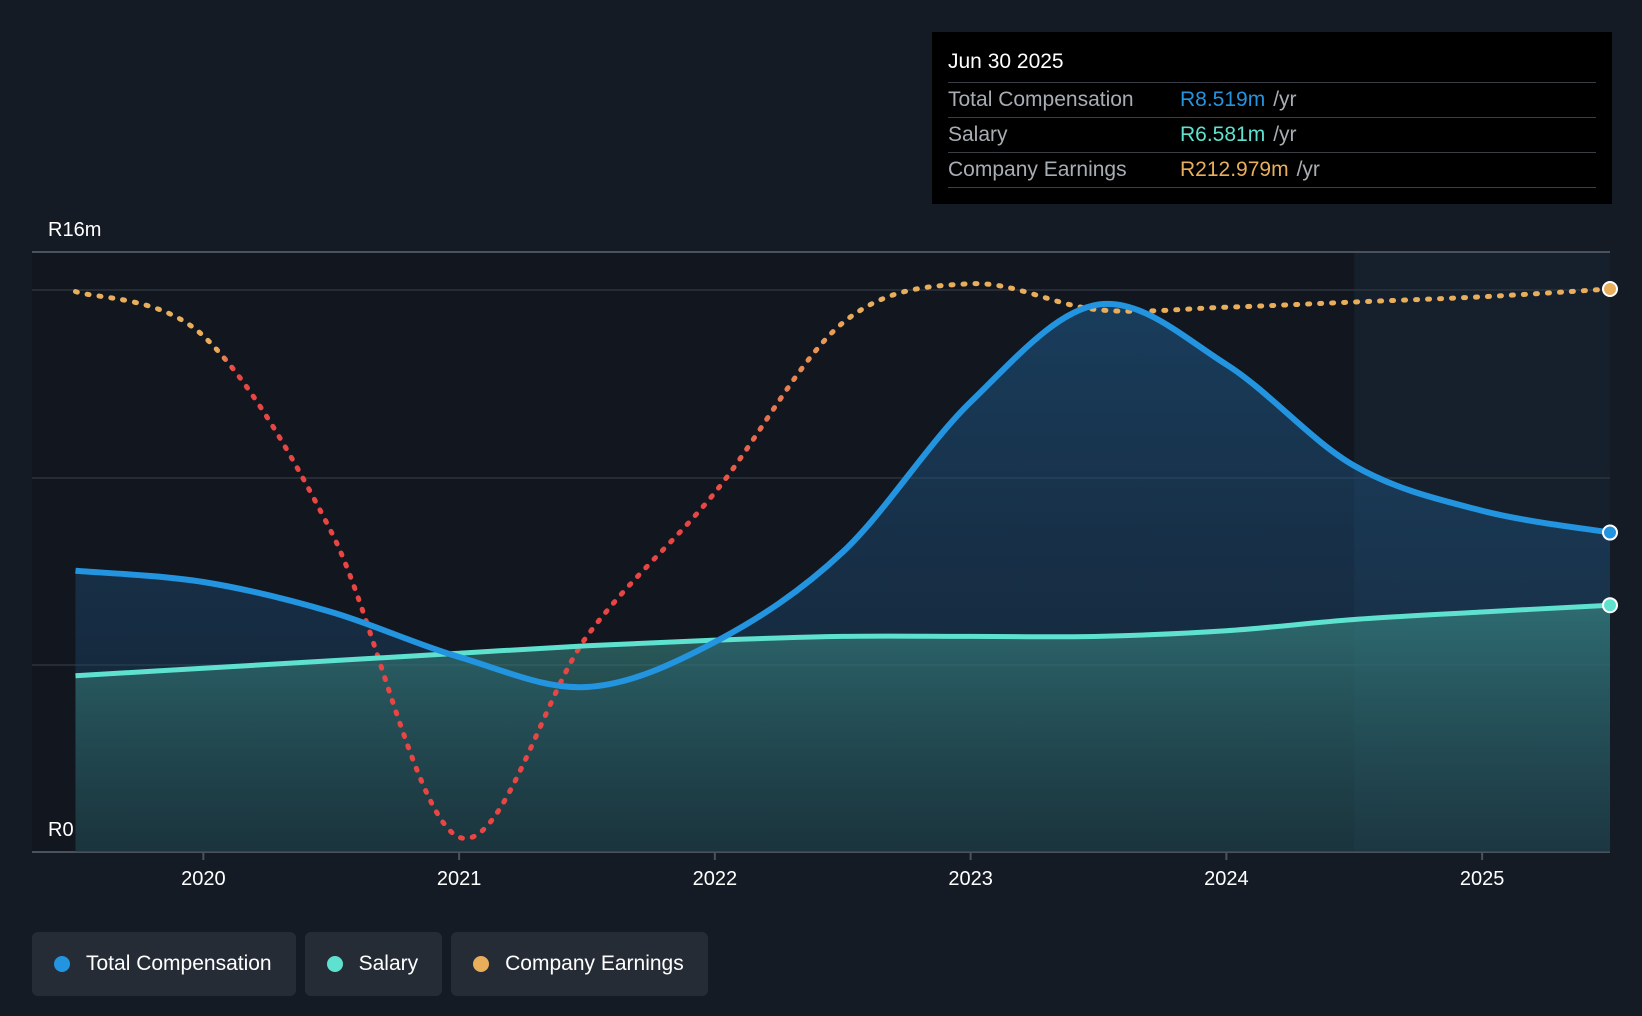  I want to click on legend-label: Salary, so click(388, 963).